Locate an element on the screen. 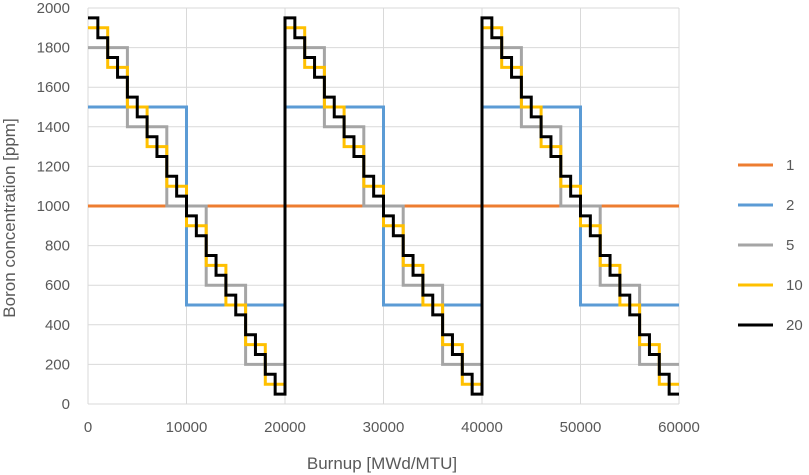  legend-label-10: 10 is located at coordinates (794, 285).